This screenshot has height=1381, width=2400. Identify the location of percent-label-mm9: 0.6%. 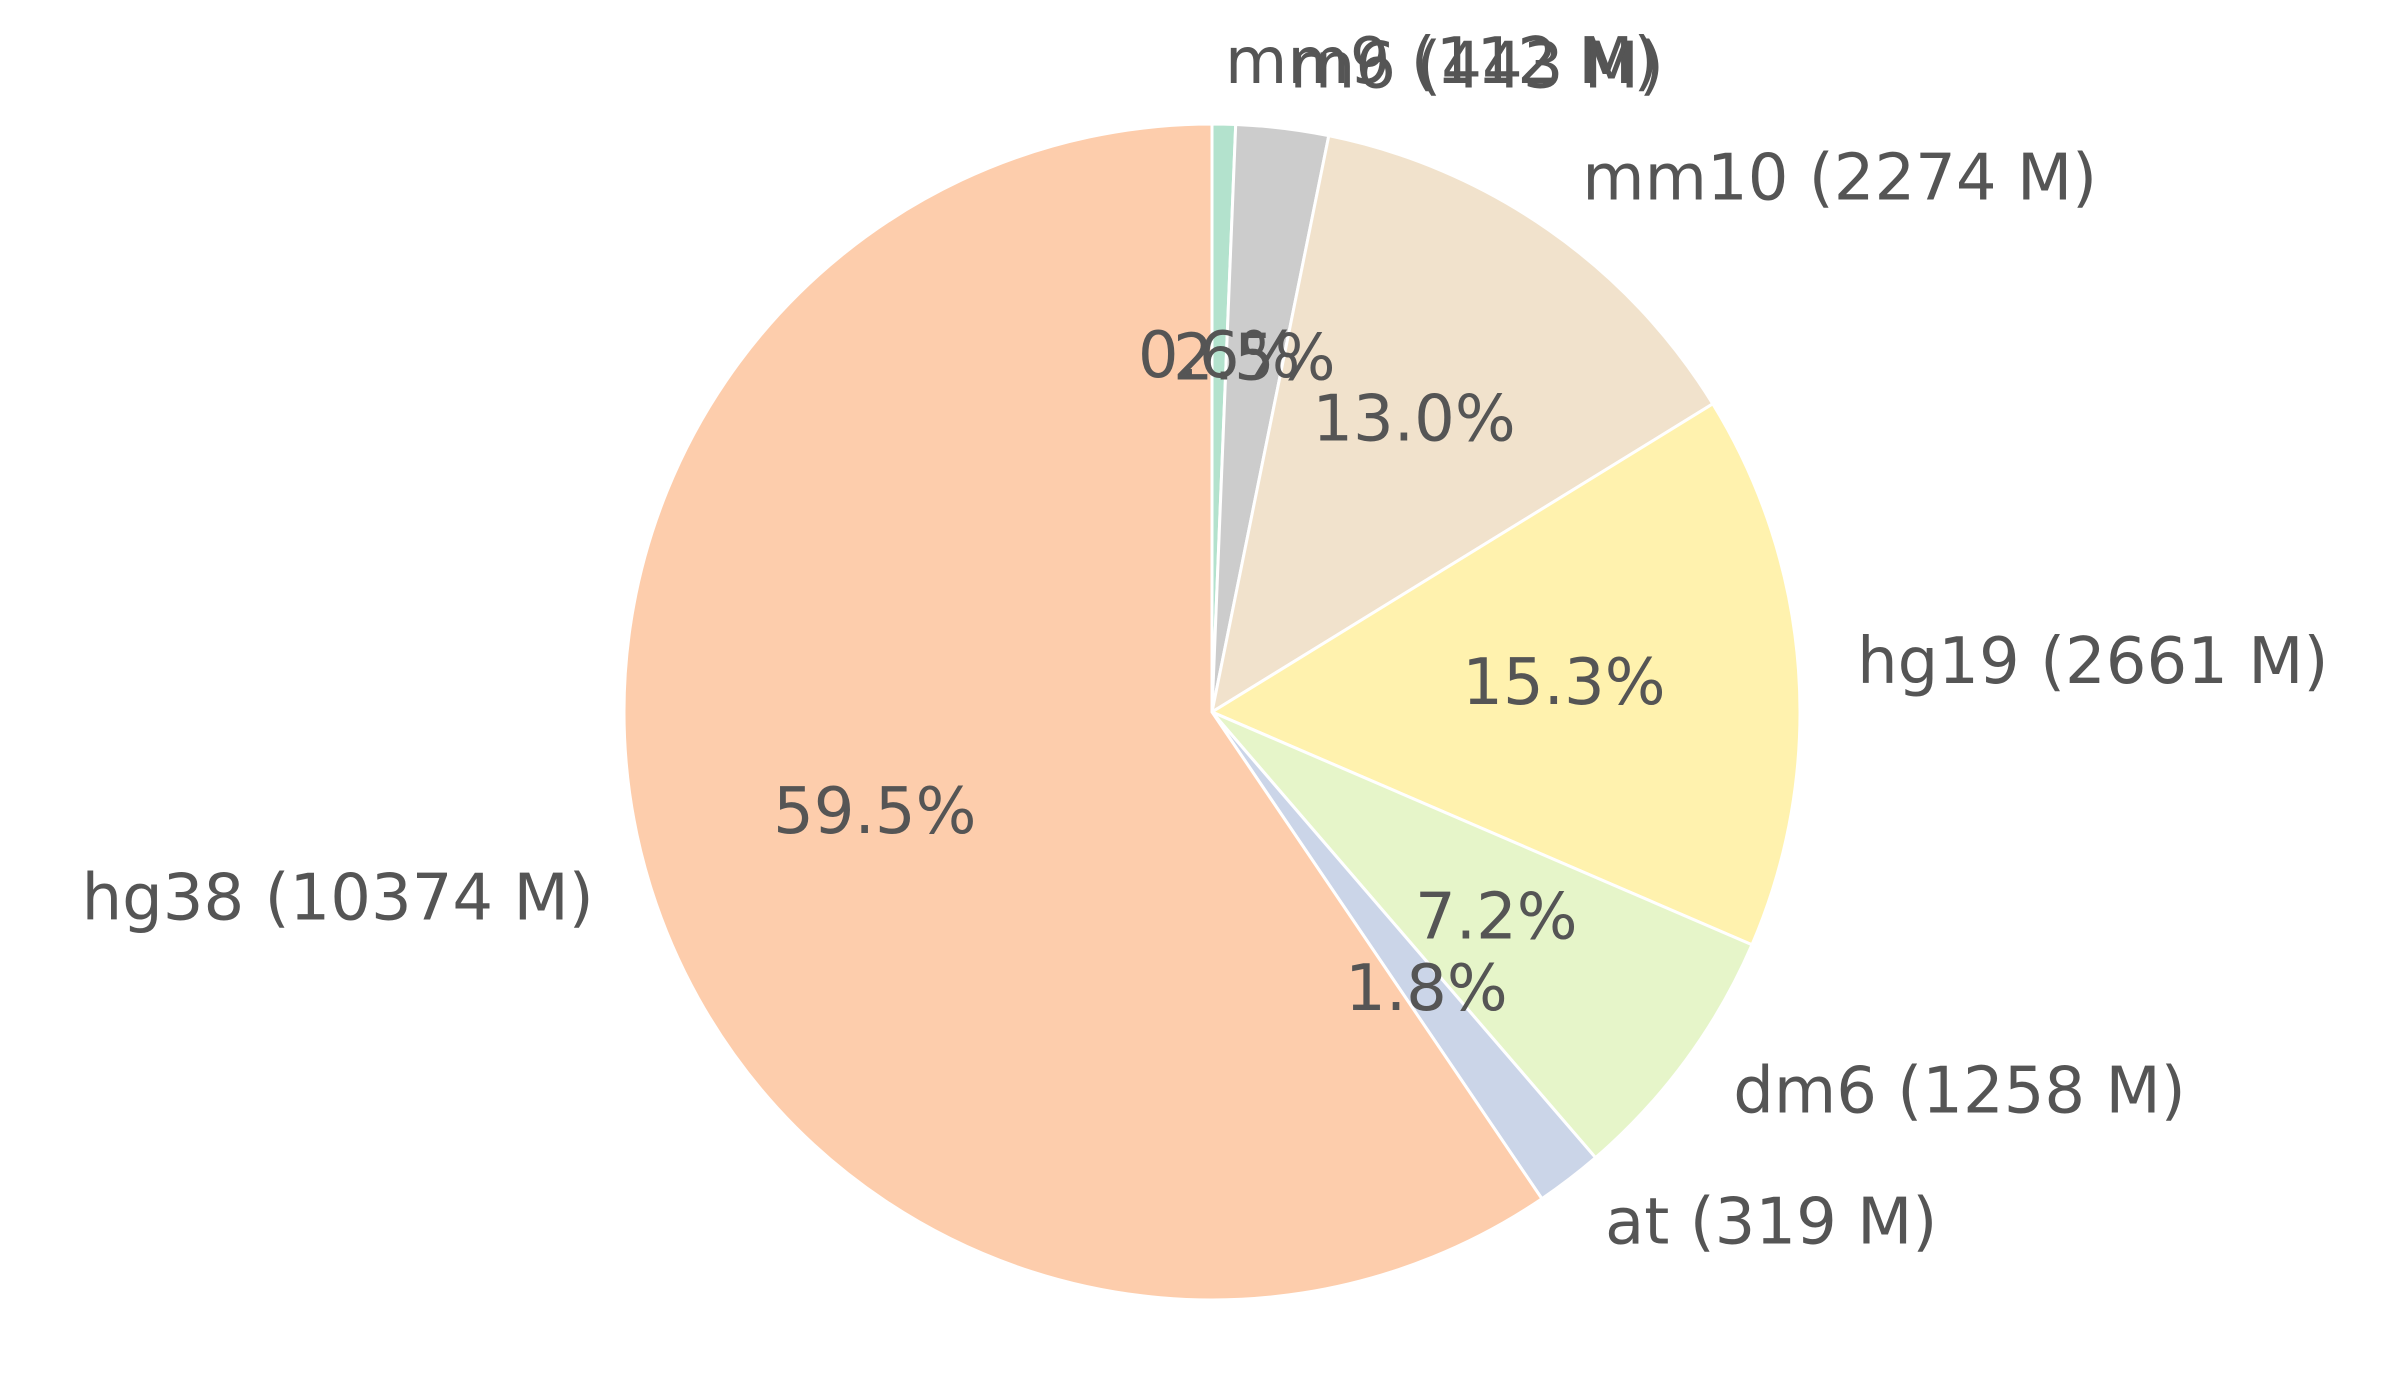
(1219, 356).